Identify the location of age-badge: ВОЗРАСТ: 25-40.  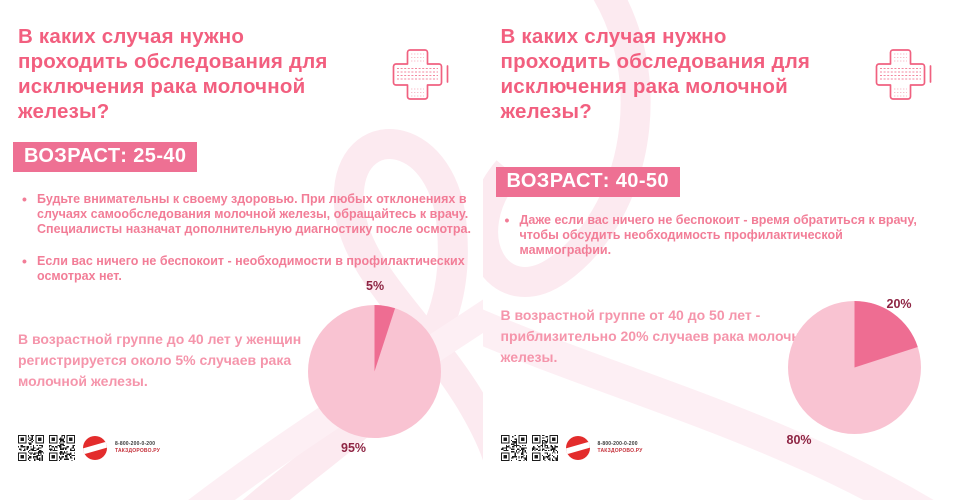
(105, 157).